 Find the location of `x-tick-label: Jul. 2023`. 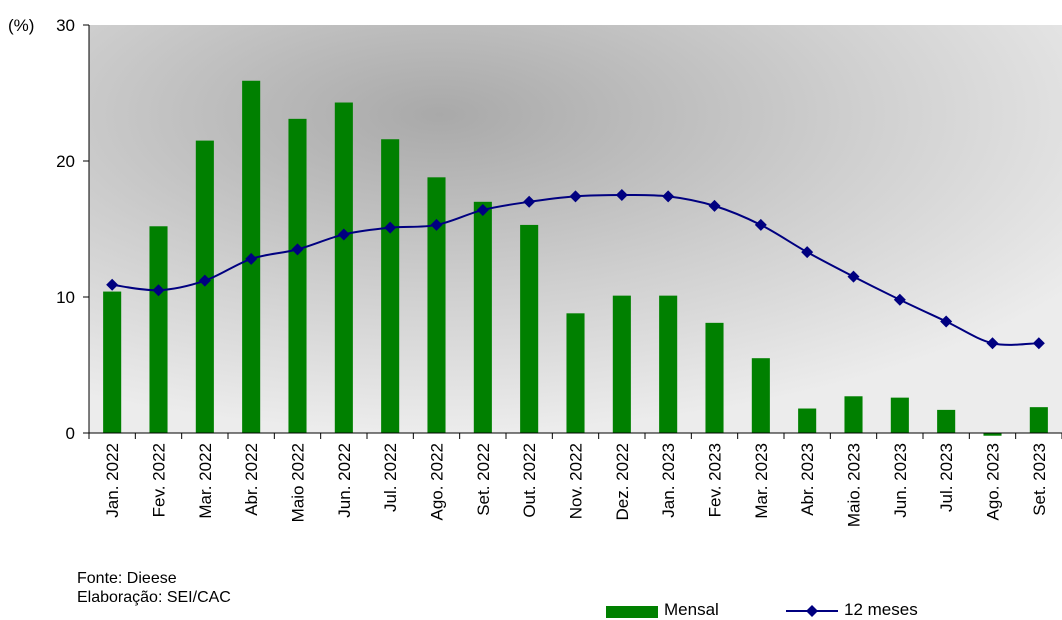

x-tick-label: Jul. 2023 is located at coordinates (946, 477).